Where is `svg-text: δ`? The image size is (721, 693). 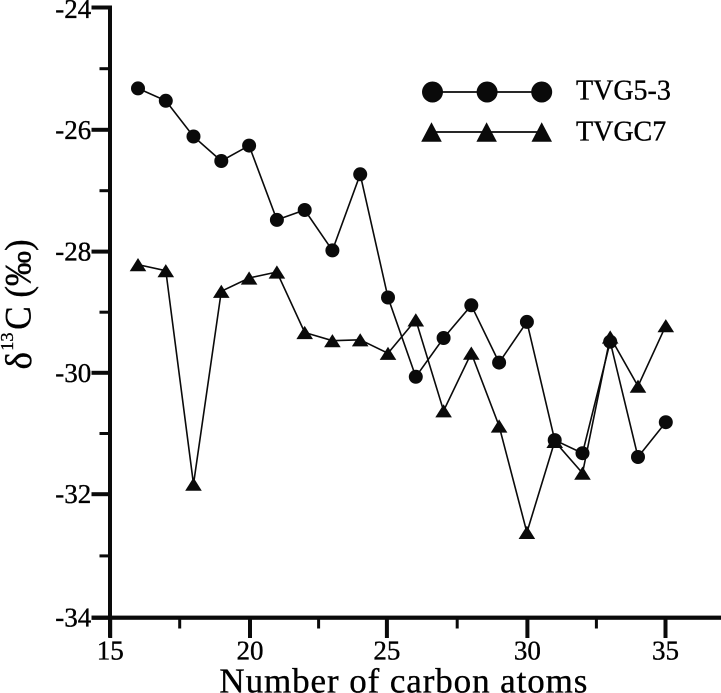
svg-text: δ is located at coordinates (20, 361).